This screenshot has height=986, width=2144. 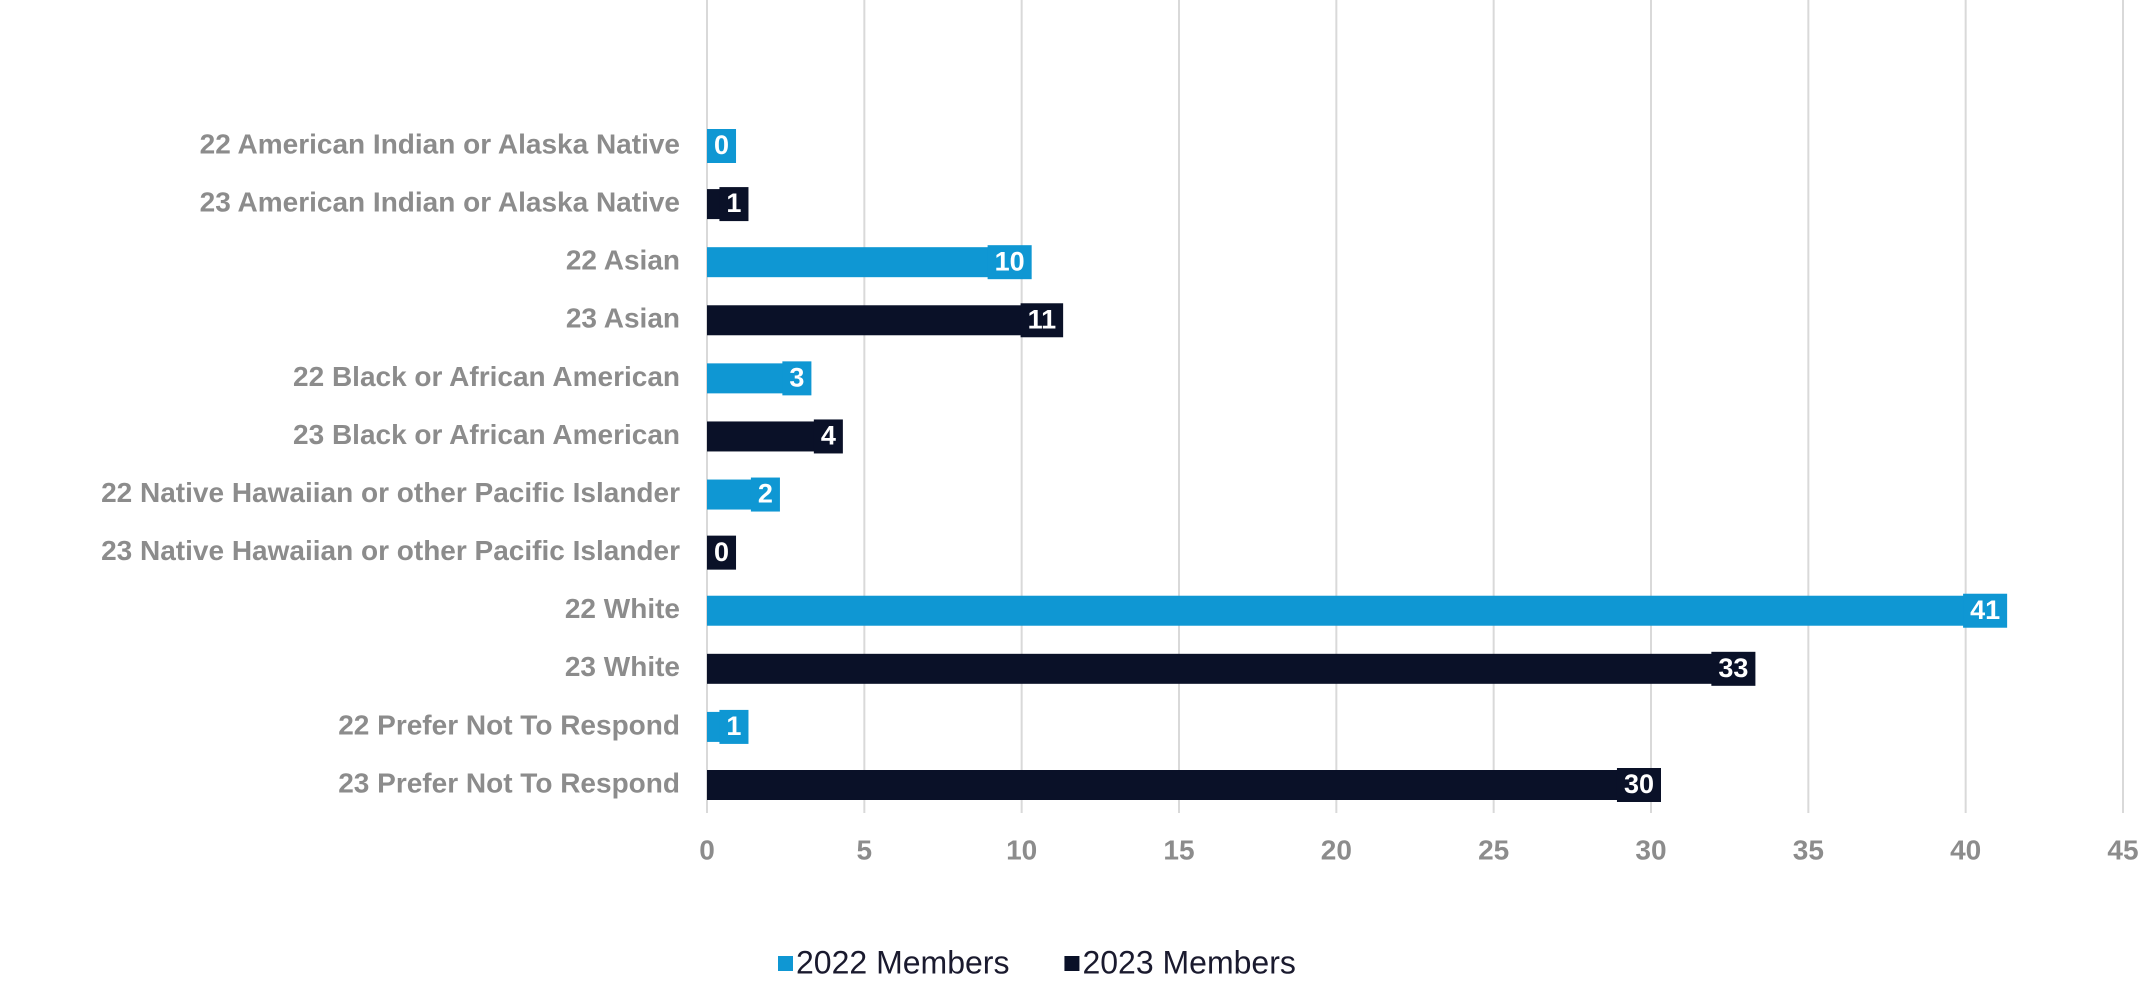 What do you see at coordinates (1808, 849) in the screenshot?
I see `x-tick-label: 35` at bounding box center [1808, 849].